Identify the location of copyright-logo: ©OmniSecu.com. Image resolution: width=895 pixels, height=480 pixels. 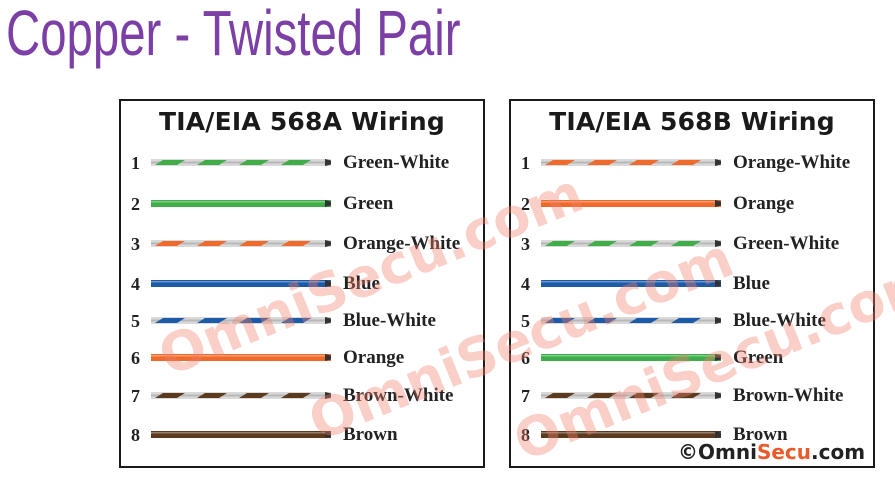
(771, 452).